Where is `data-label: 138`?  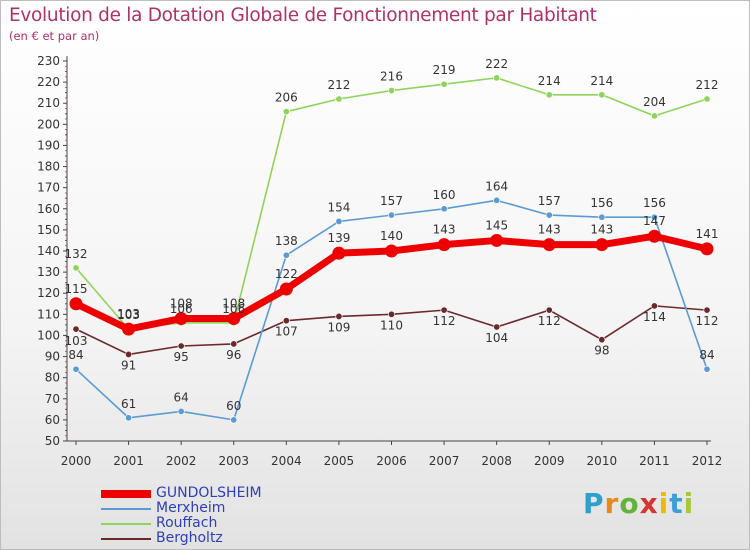
data-label: 138 is located at coordinates (286, 241).